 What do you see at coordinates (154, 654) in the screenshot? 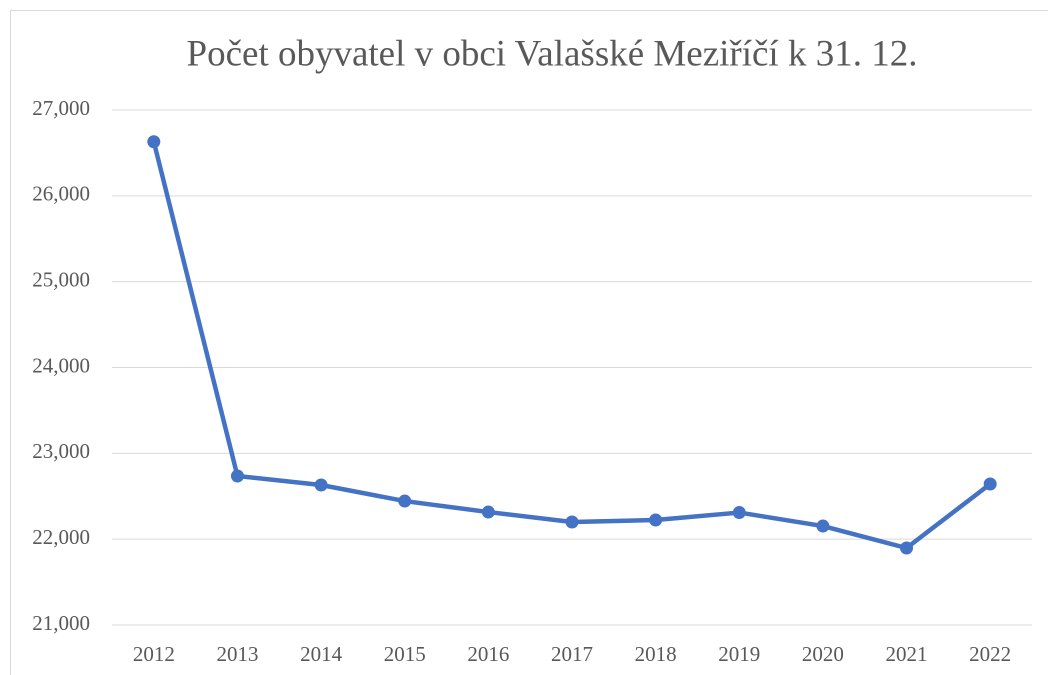
I see `x-tick-label: 2012` at bounding box center [154, 654].